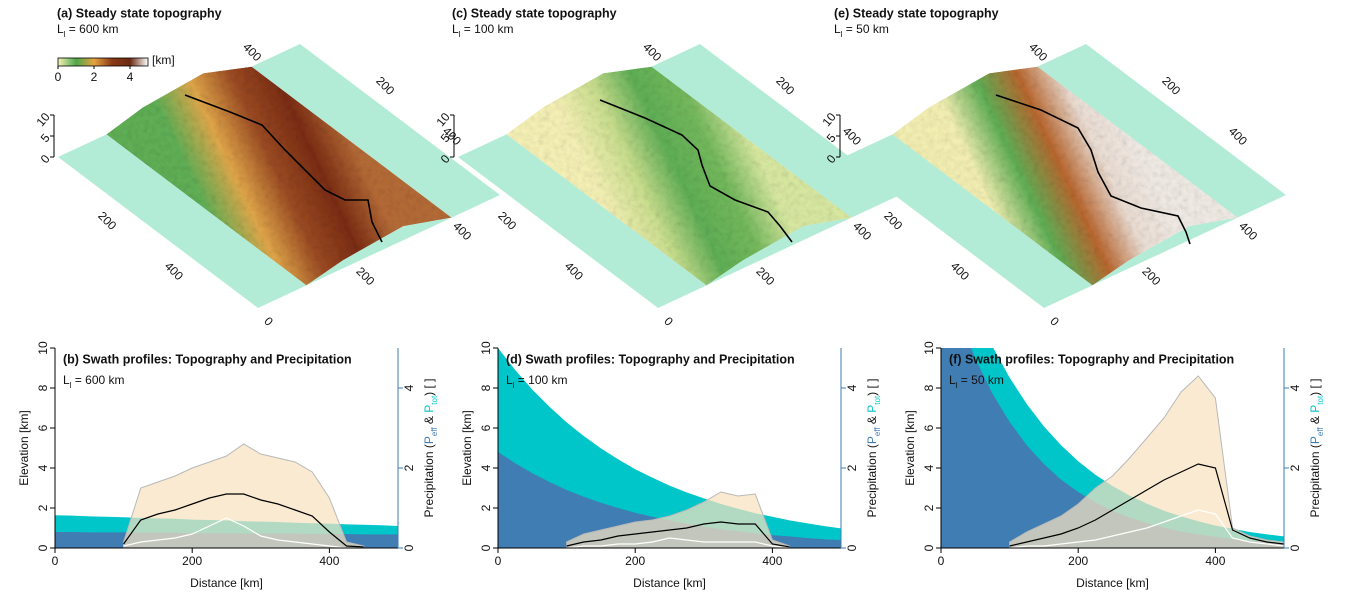  Describe the element at coordinates (534, 13) in the screenshot. I see `panel-title: (c) Steady state topography` at that location.